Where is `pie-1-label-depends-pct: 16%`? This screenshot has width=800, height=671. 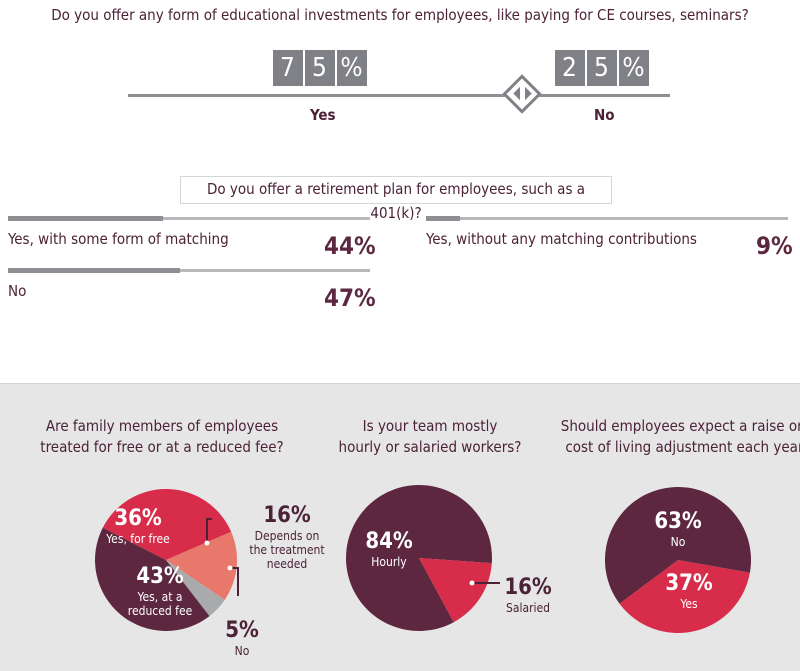 pie-1-label-depends-pct: 16% is located at coordinates (287, 515).